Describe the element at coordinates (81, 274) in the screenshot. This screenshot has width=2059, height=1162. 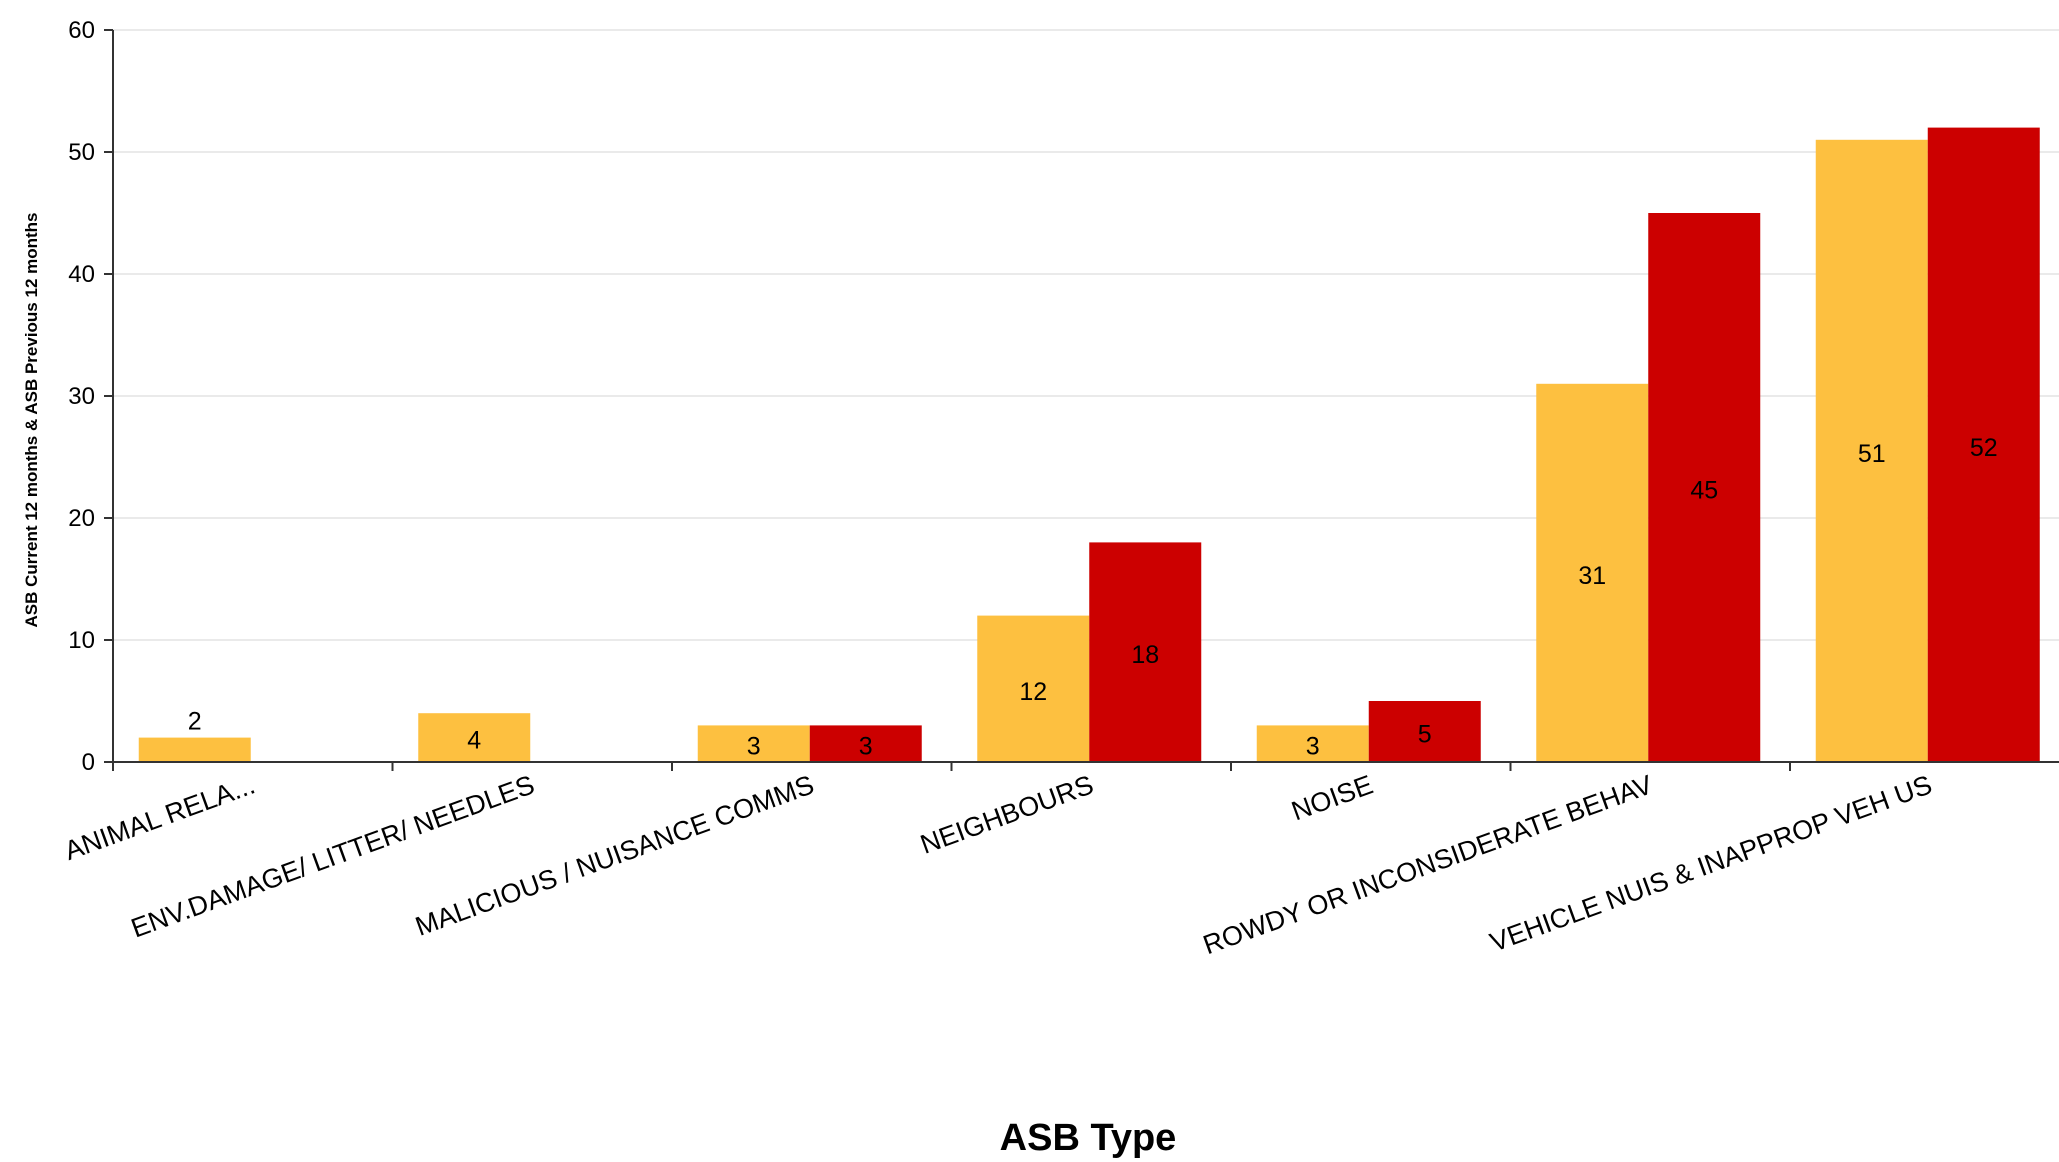
I see `y-tick-label: 40` at that location.